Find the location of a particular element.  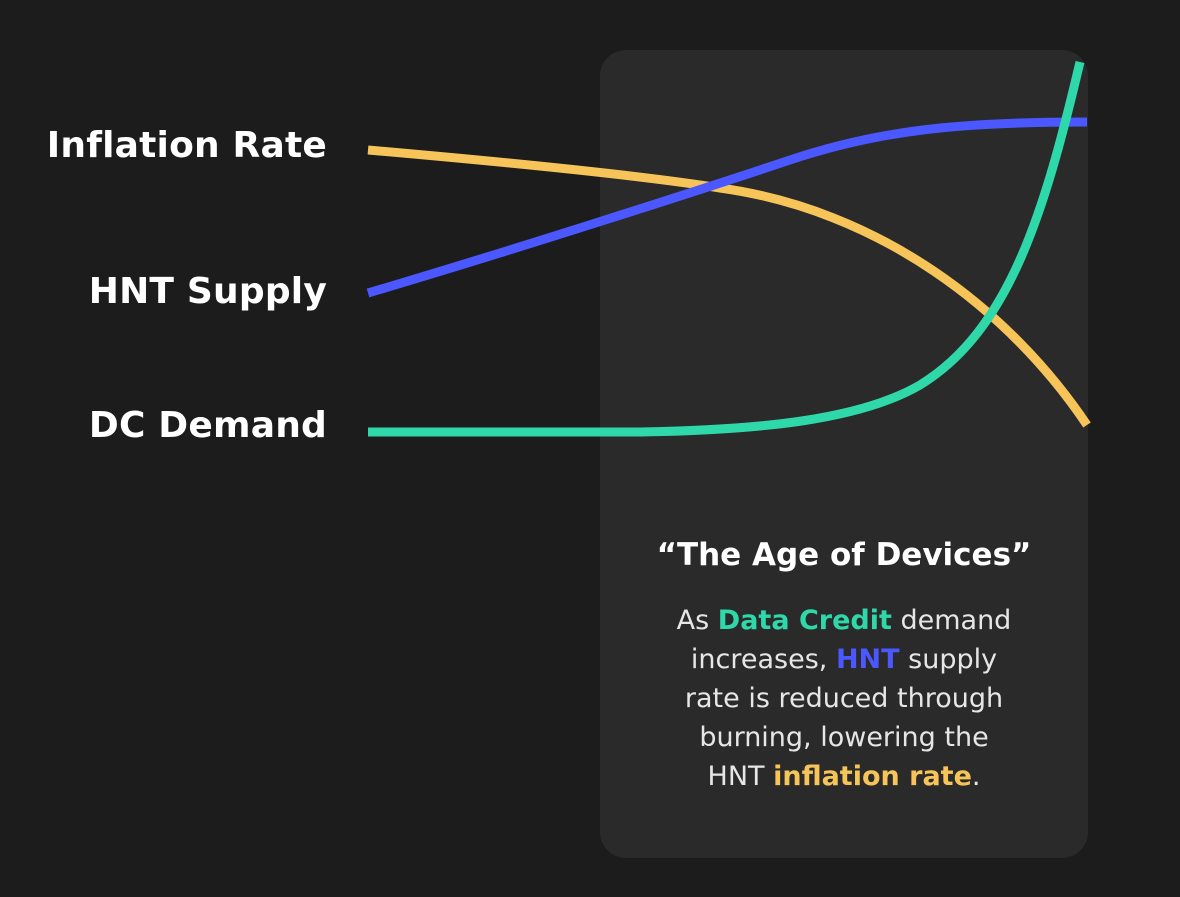

caption-text-4: . is located at coordinates (976, 776).